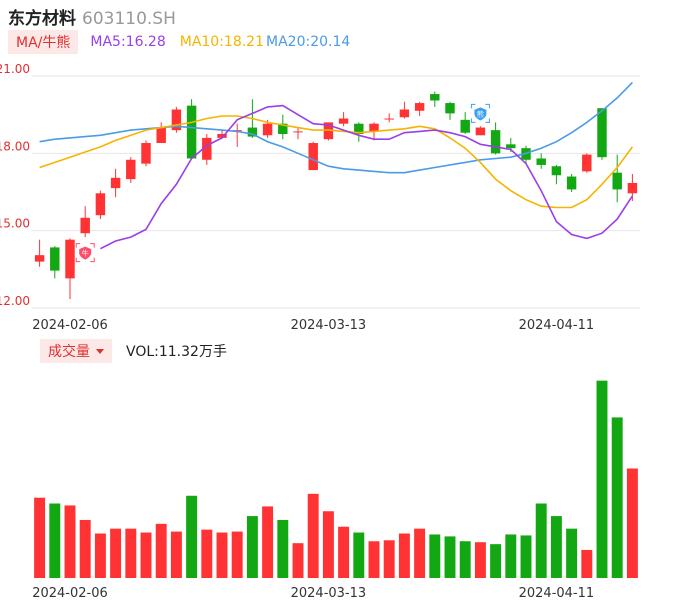 The width and height of the screenshot is (686, 606). Describe the element at coordinates (336, 127) in the screenshot. I see `ma20-line` at that location.